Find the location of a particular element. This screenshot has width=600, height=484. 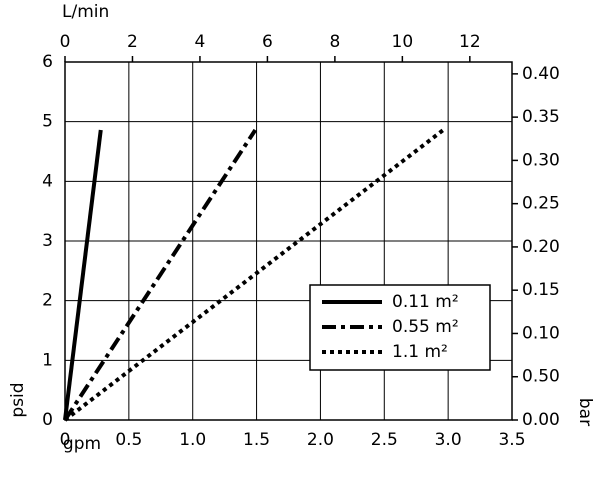

y-tick-label: 0 is located at coordinates (47, 420).